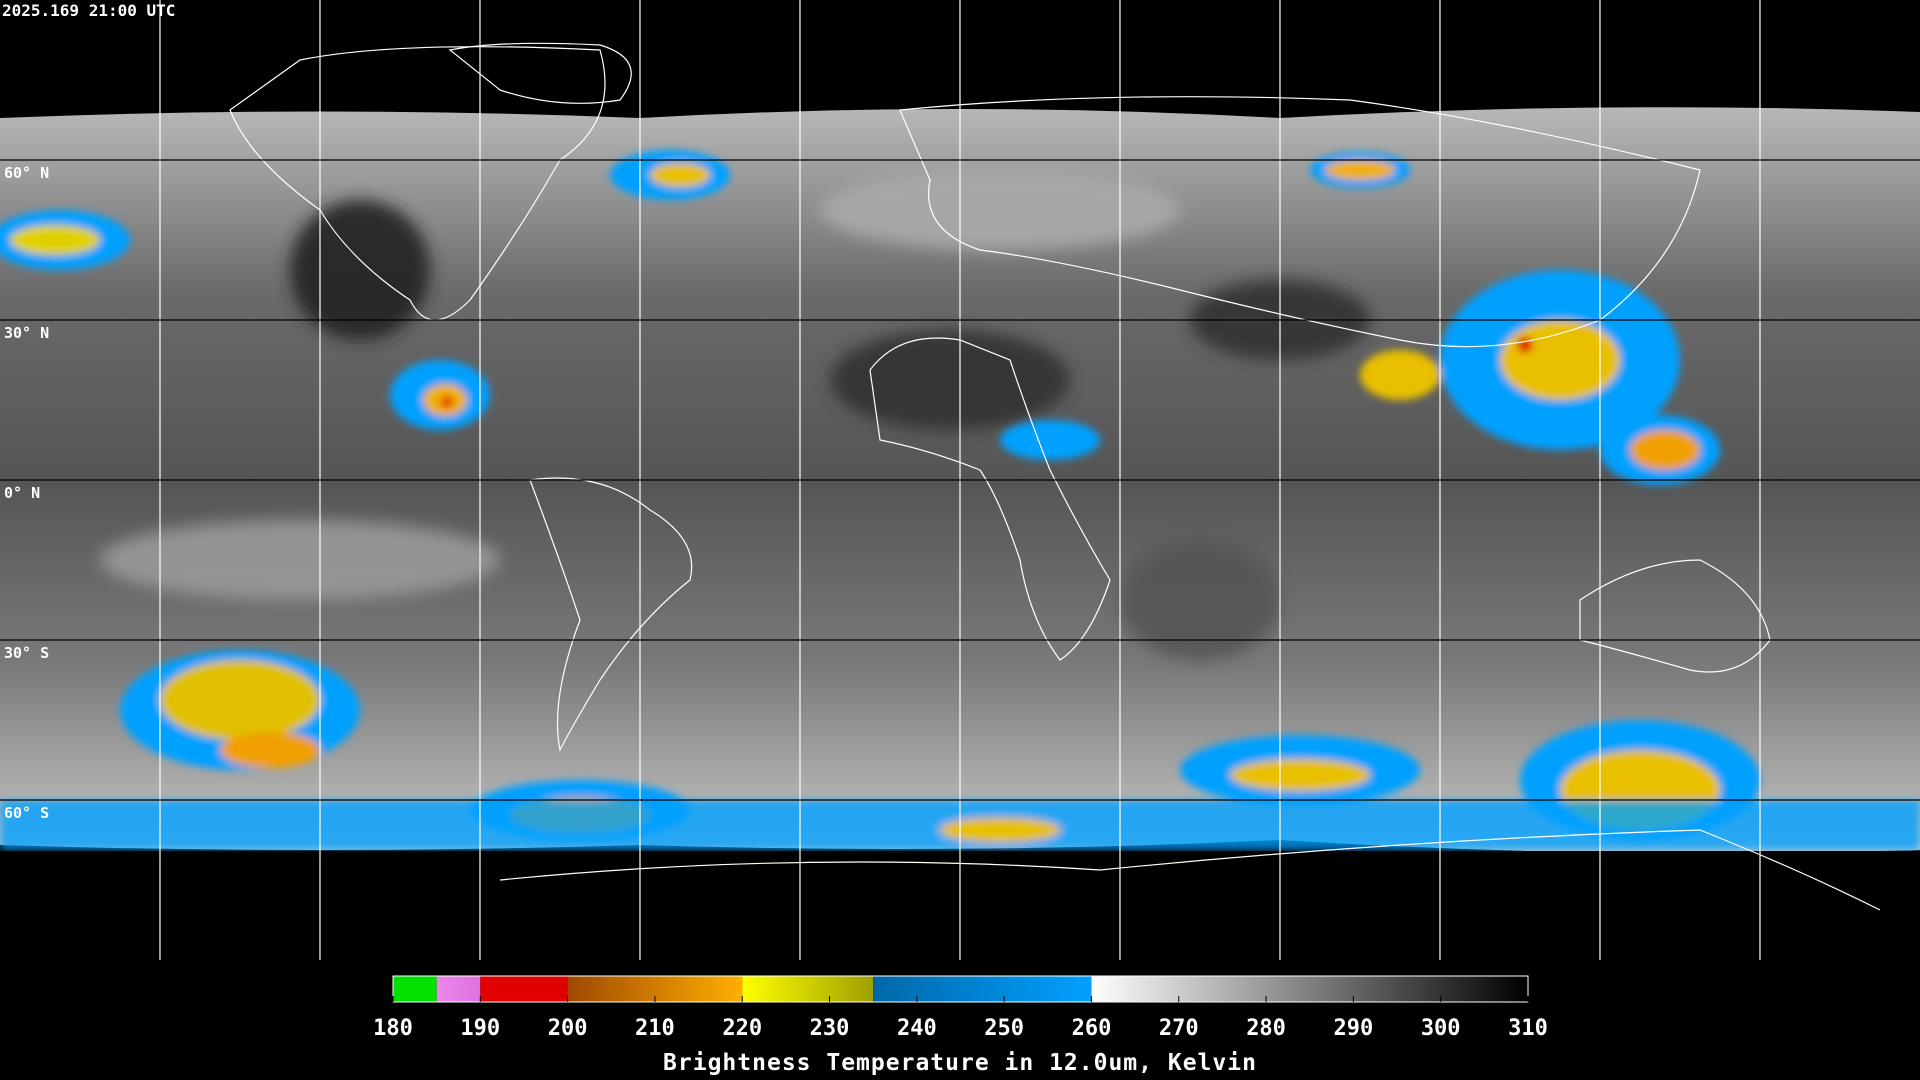  What do you see at coordinates (1179, 1028) in the screenshot?
I see `colorbar-tick-label: 270` at bounding box center [1179, 1028].